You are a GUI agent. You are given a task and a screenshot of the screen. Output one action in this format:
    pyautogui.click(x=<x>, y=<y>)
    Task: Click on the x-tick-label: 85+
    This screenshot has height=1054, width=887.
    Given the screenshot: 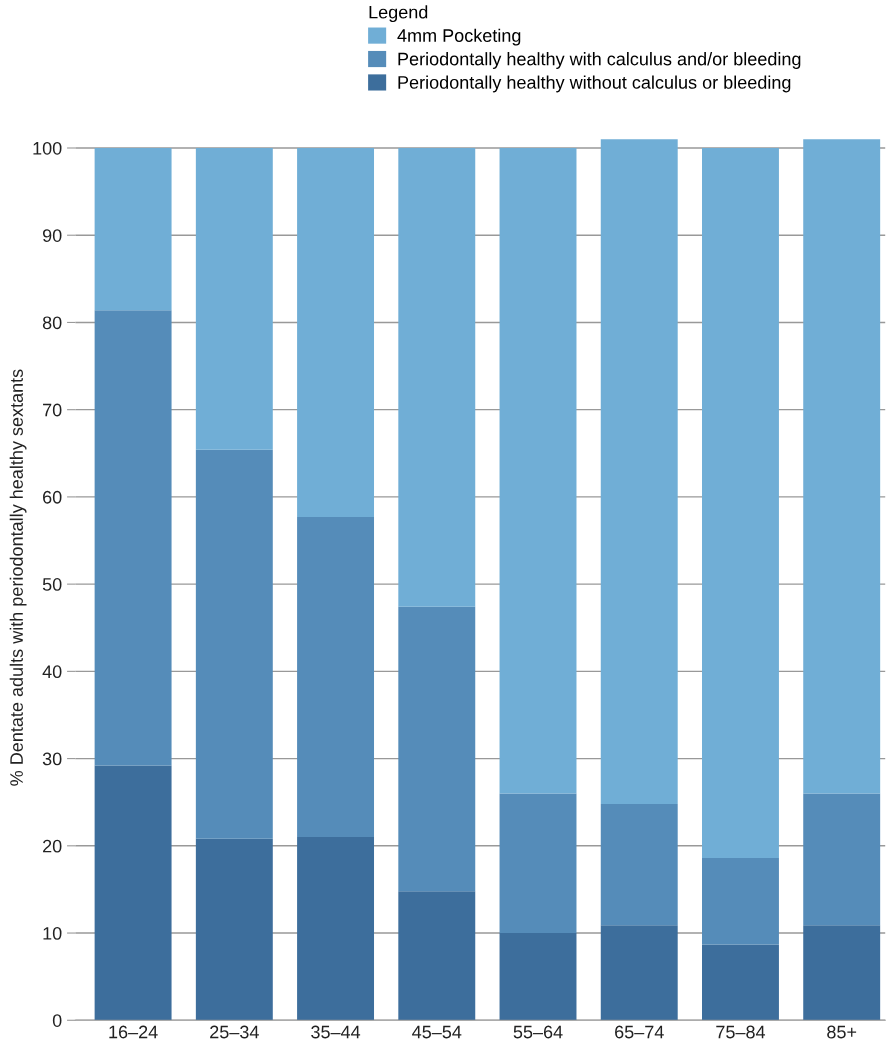 What is the action you would take?
    pyautogui.click(x=842, y=1032)
    